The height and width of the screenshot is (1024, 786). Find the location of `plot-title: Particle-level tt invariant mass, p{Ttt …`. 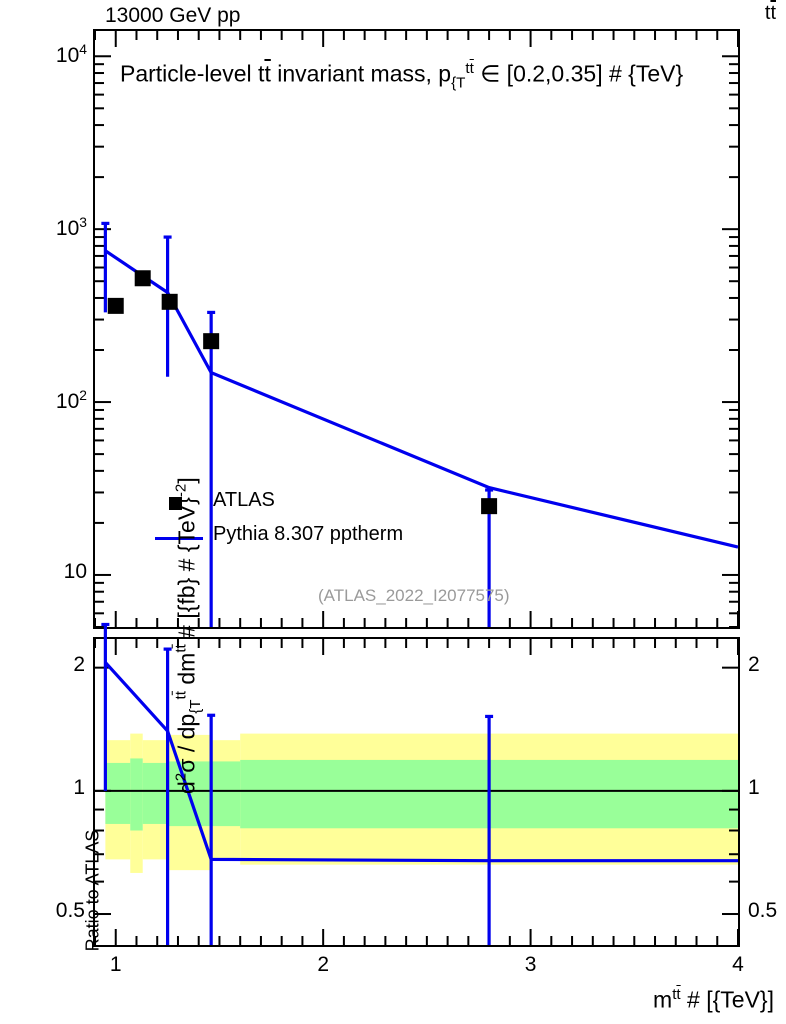

plot-title: Particle-level tt invariant mass, p{Ttt … is located at coordinates (402, 76).